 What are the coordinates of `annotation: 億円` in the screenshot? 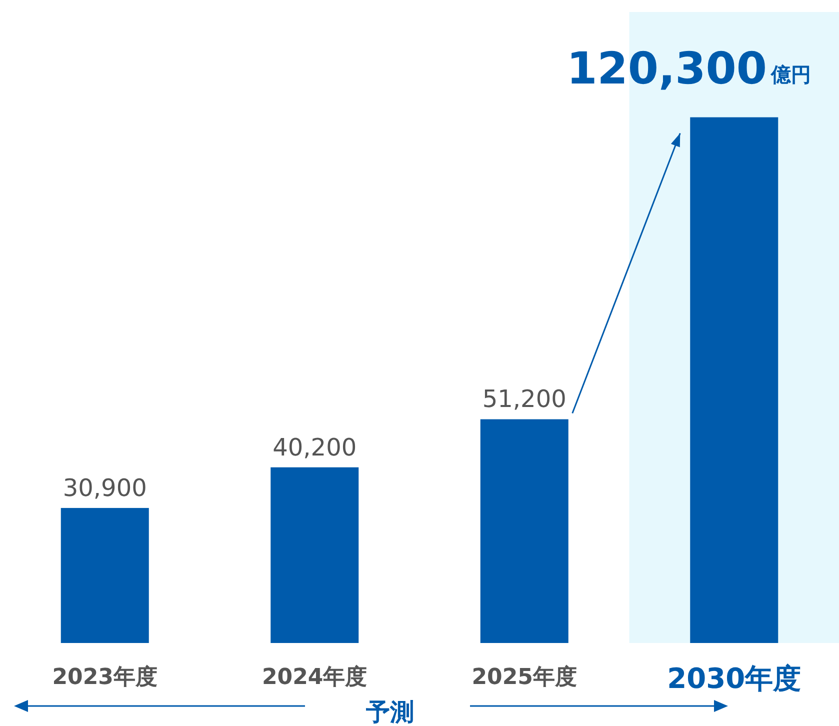 It's located at (791, 74).